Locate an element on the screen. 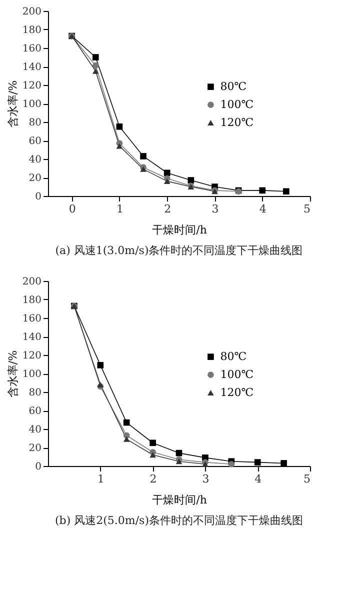 The image size is (342, 607). text: (b) 风速2(5.0m/s)条件时的不同温度下干燥曲线图 is located at coordinates (179, 520).